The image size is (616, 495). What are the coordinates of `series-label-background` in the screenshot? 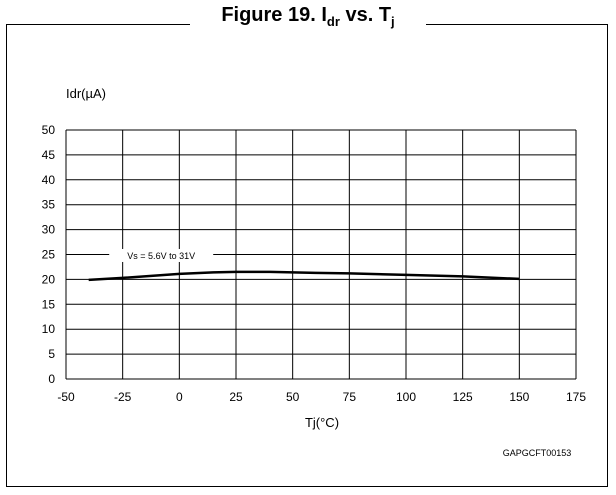 It's located at (161, 255).